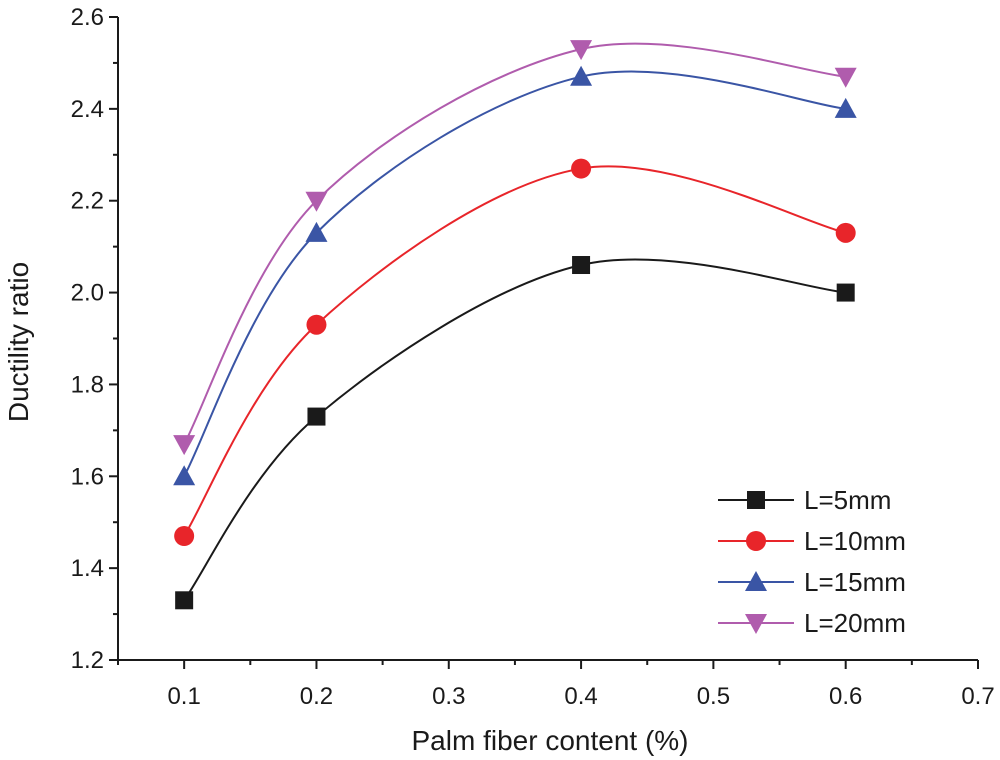 The width and height of the screenshot is (1000, 760). Describe the element at coordinates (448, 696) in the screenshot. I see `x-tick-label: 0.3` at that location.